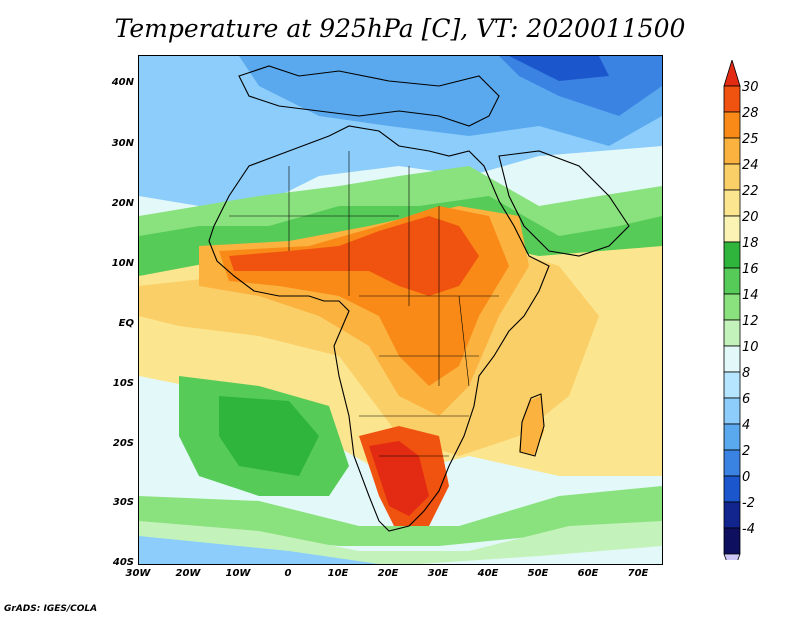 The width and height of the screenshot is (800, 618). Describe the element at coordinates (123, 443) in the screenshot. I see `lat-label-20s: 20S` at that location.